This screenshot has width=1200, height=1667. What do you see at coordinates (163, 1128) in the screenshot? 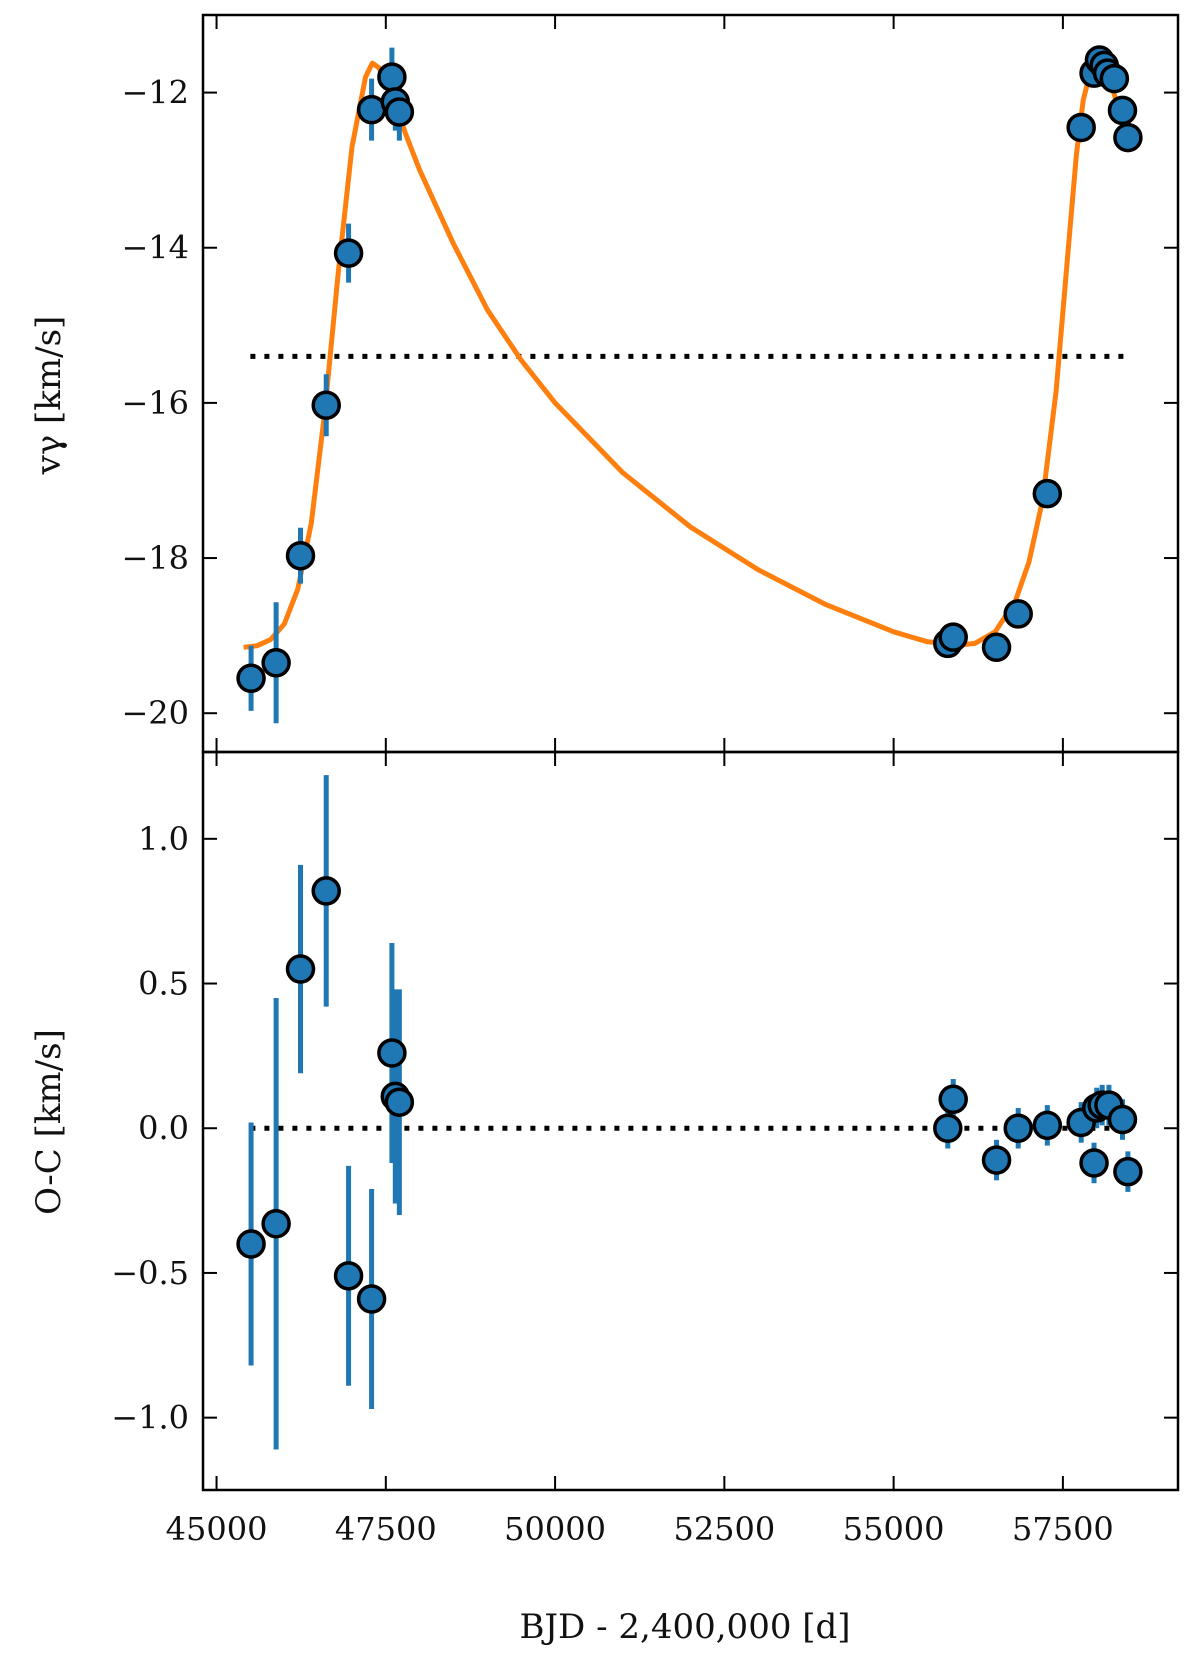
I see `bottom-ytick-label: 0.0` at bounding box center [163, 1128].